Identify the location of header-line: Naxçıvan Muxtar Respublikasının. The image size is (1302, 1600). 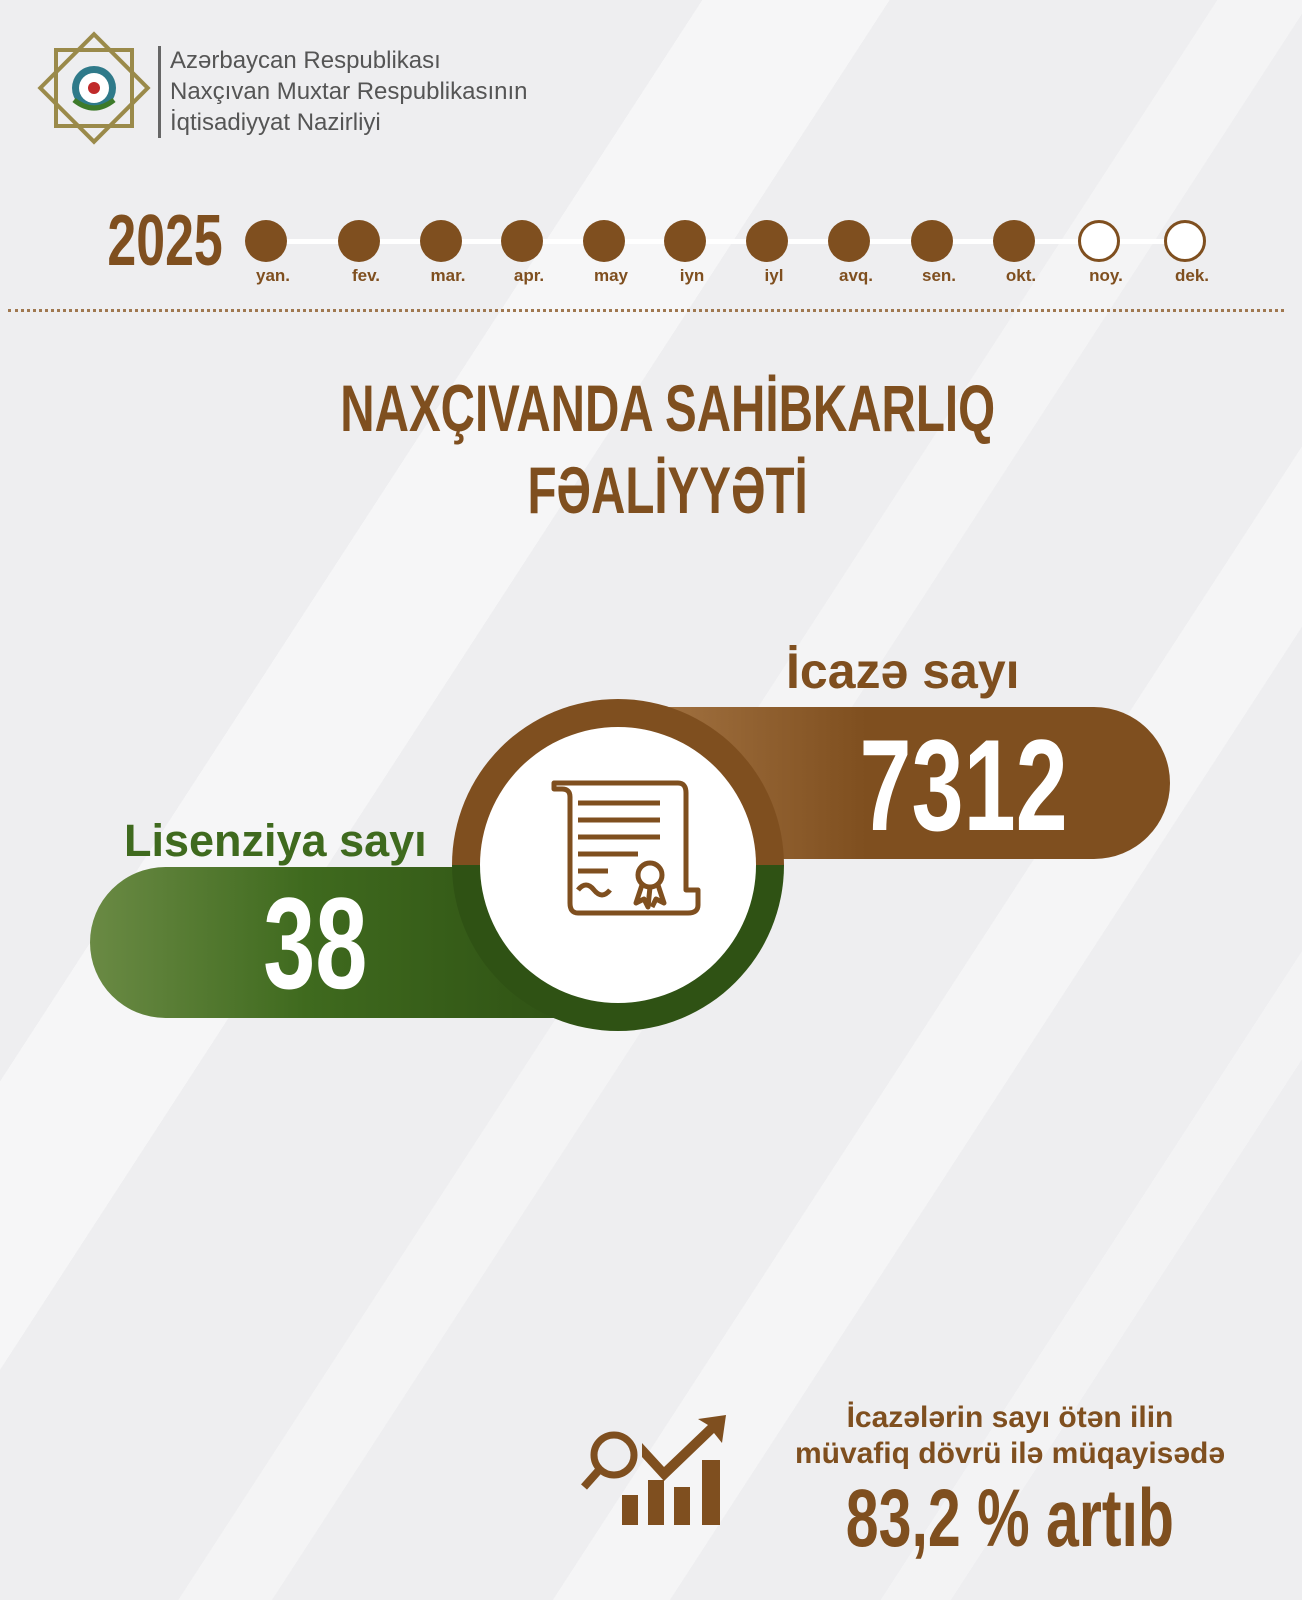
(349, 91).